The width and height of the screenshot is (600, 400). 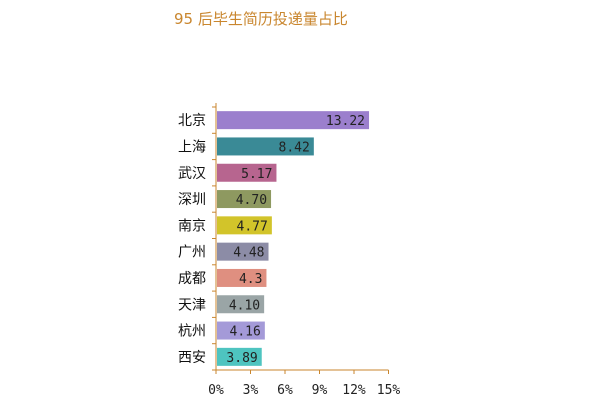 I want to click on x-tick-label: 3%, so click(x=251, y=390).